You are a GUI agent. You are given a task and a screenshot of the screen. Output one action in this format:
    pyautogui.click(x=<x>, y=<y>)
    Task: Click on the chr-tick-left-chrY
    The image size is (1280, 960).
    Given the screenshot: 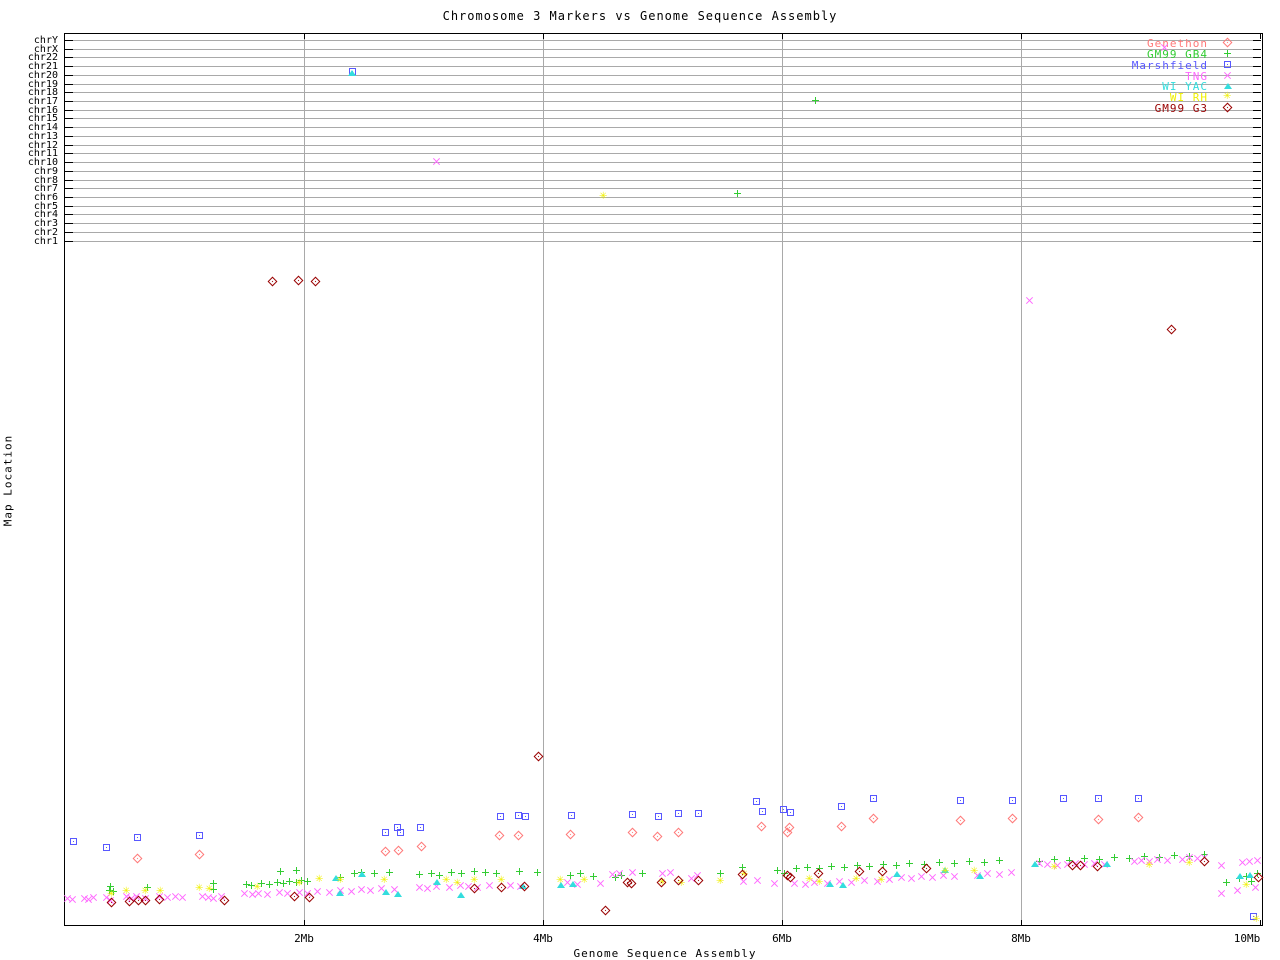 What is the action you would take?
    pyautogui.click(x=69, y=40)
    